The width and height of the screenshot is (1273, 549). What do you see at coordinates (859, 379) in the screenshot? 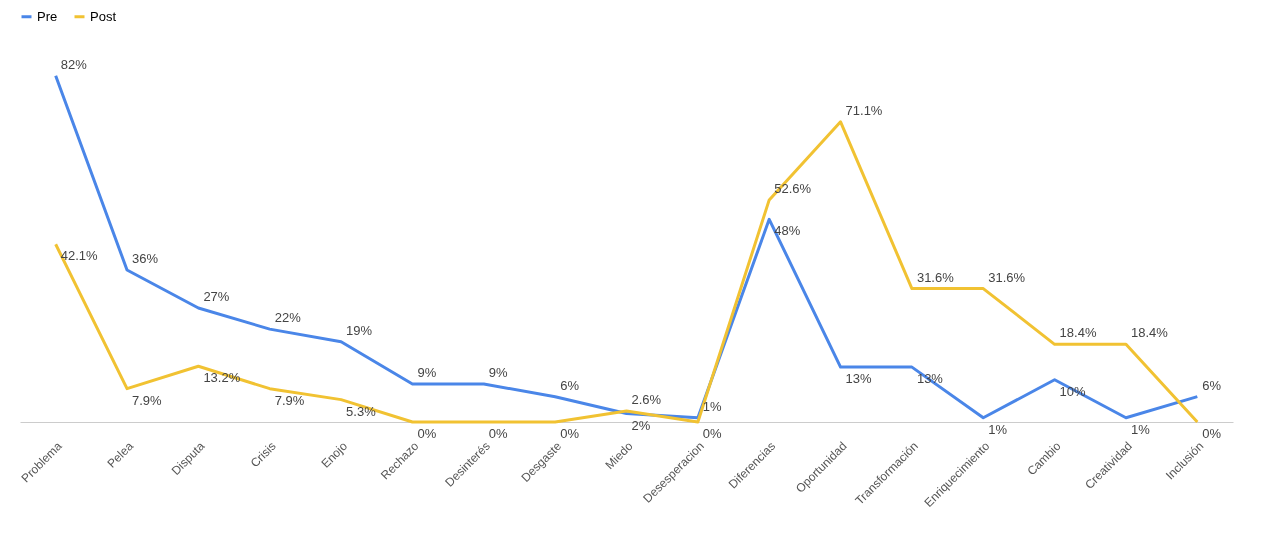
I see `data-label: 13%` at bounding box center [859, 379].